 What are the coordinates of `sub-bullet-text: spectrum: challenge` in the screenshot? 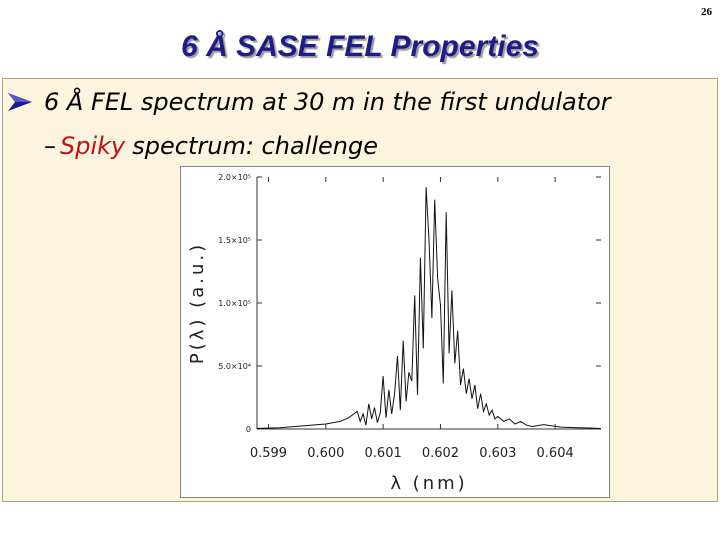 It's located at (255, 146).